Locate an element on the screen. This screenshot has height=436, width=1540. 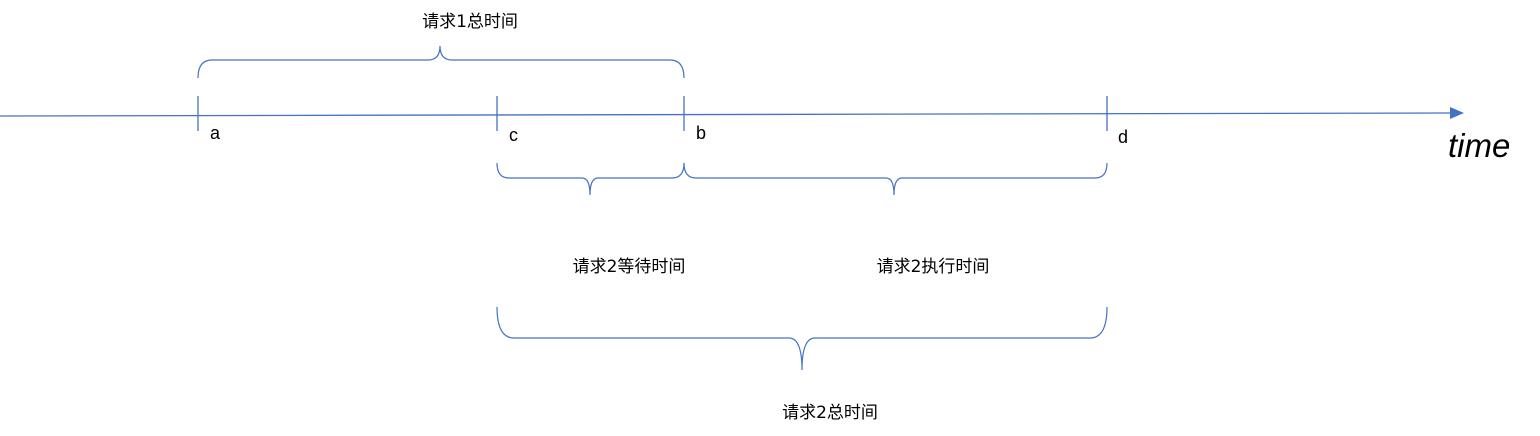
label-request2-exec: 请求2执行时间 is located at coordinates (933, 267).